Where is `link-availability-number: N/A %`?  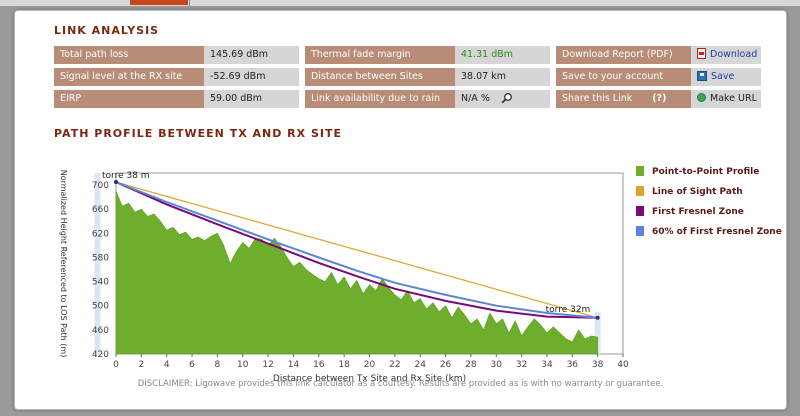 link-availability-number: N/A % is located at coordinates (475, 98).